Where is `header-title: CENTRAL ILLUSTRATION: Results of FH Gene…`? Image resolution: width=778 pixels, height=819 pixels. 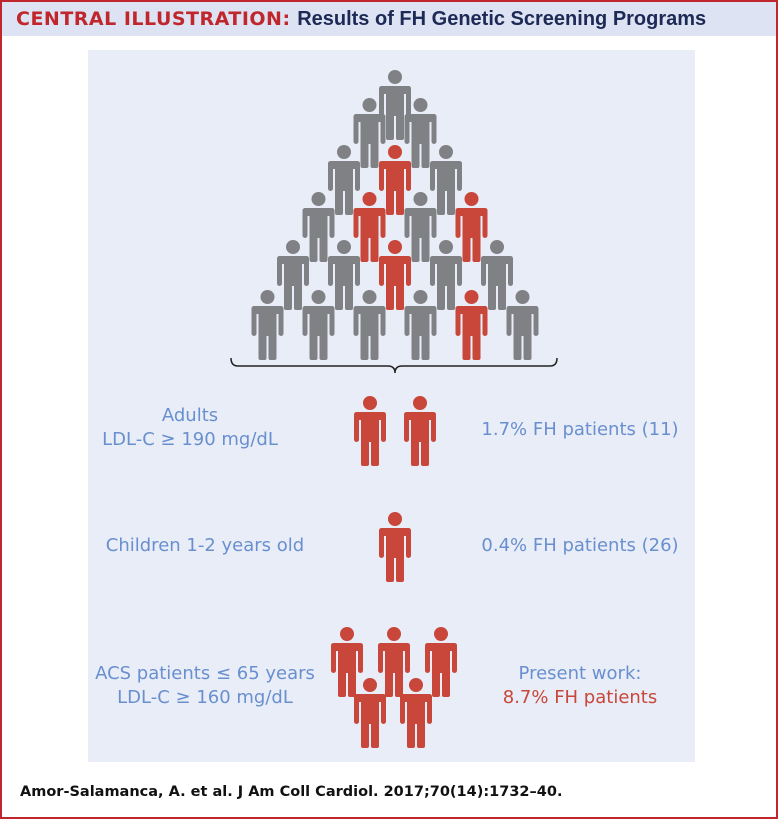 header-title: CENTRAL ILLUSTRATION: Results of FH Gene… is located at coordinates (361, 19).